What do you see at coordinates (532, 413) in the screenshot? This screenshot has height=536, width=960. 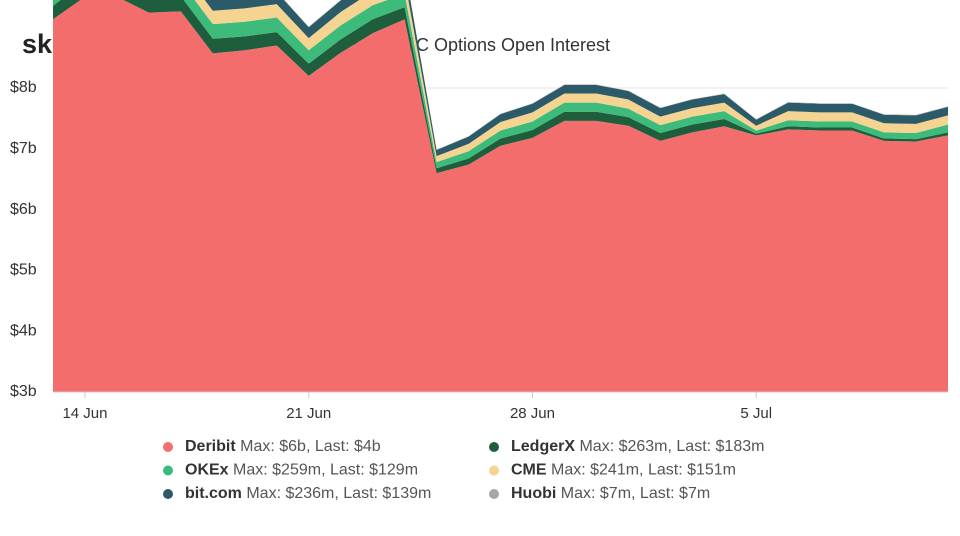 I see `x-tick-label: 28 Jun` at bounding box center [532, 413].